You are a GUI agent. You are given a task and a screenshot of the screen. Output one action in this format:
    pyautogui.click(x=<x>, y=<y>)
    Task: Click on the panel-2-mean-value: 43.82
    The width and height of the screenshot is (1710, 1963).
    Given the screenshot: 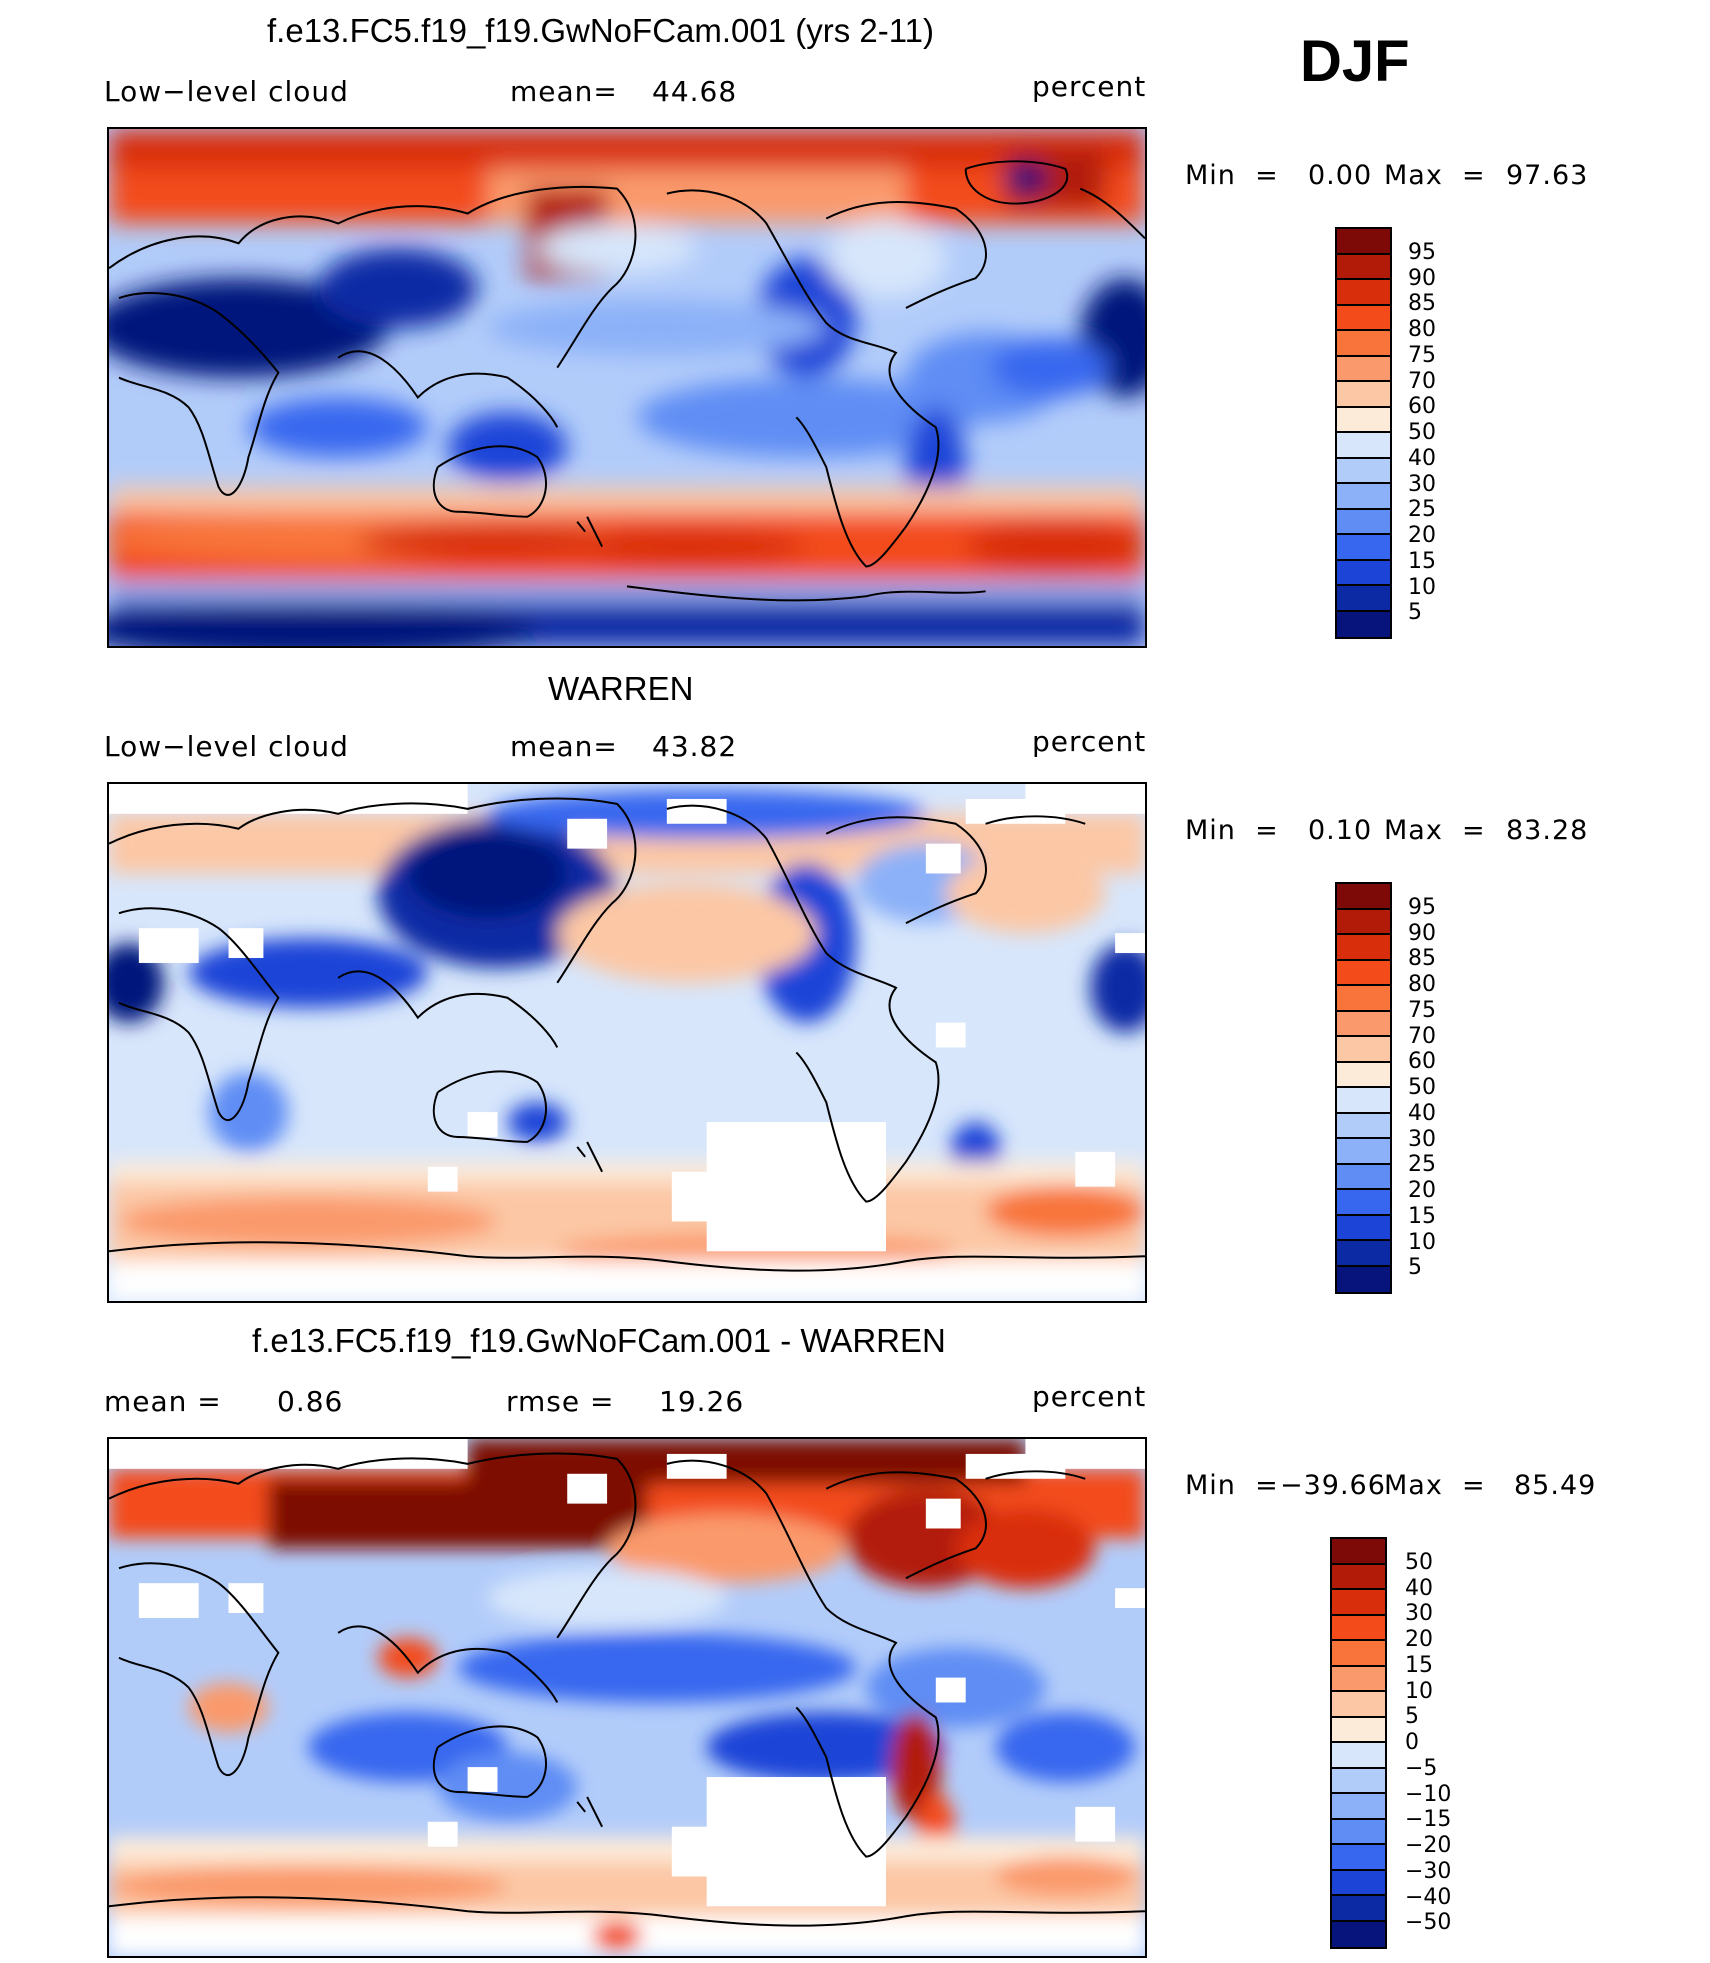 What is the action you would take?
    pyautogui.click(x=695, y=746)
    